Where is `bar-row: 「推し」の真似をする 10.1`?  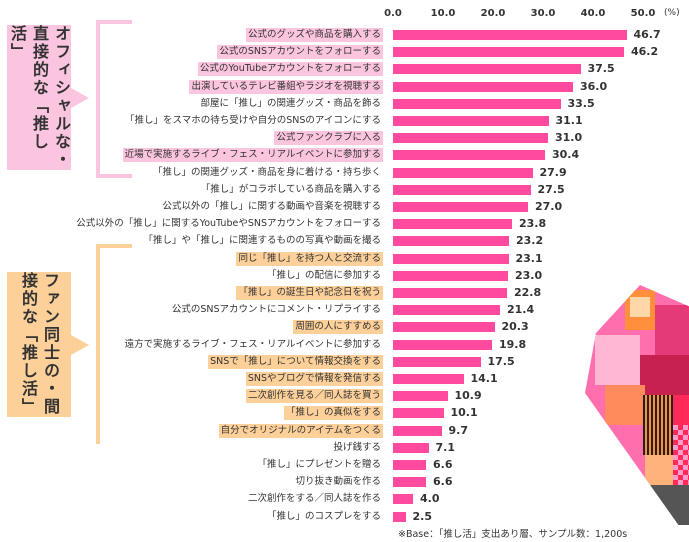 bar-row: 「推し」の真似をする 10.1 is located at coordinates (344, 413).